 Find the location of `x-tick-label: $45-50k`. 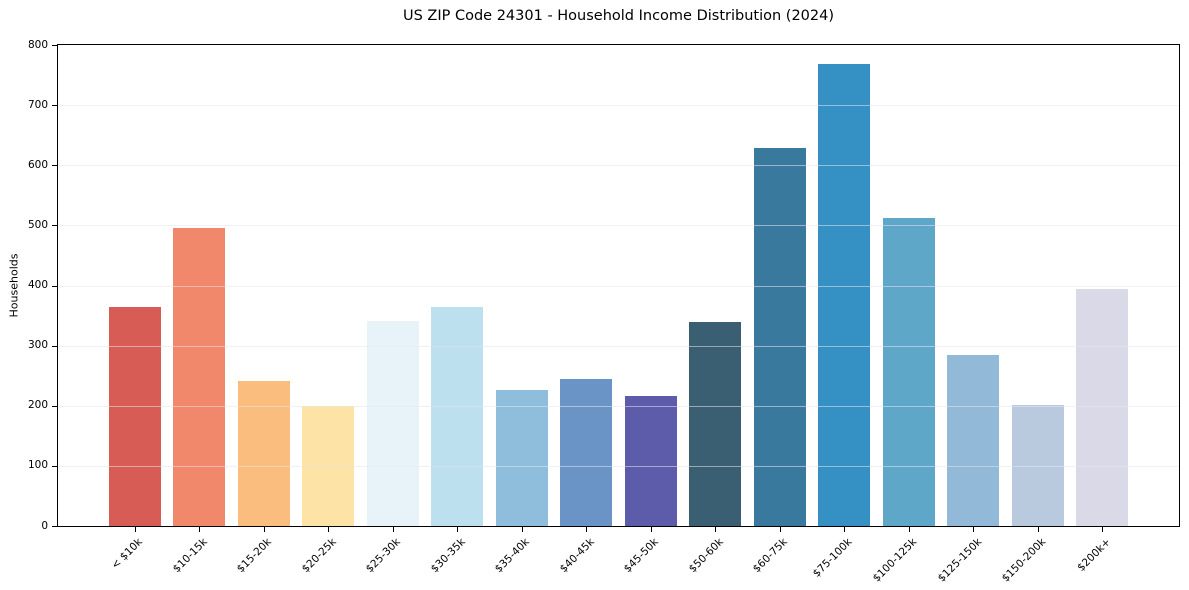

x-tick-label: $45-50k is located at coordinates (642, 556).